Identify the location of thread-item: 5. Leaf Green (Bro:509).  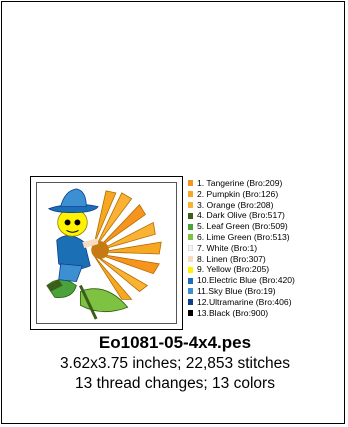
(267, 226).